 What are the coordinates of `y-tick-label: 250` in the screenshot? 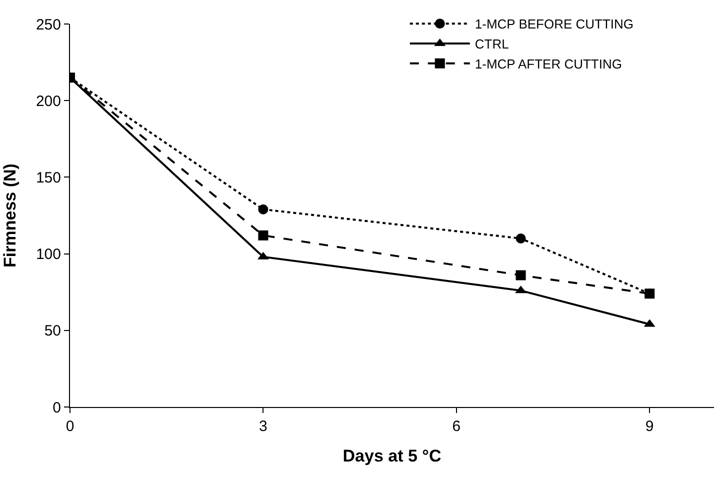 It's located at (48, 25).